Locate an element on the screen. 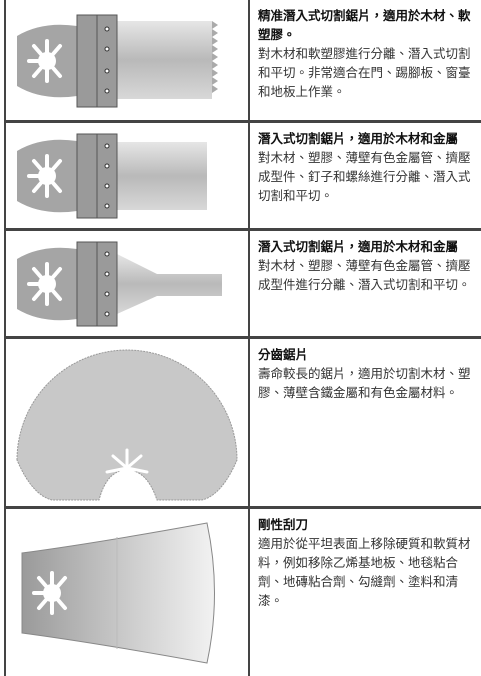 This screenshot has height=676, width=481. title: 剛性刮刀 is located at coordinates (283, 524).